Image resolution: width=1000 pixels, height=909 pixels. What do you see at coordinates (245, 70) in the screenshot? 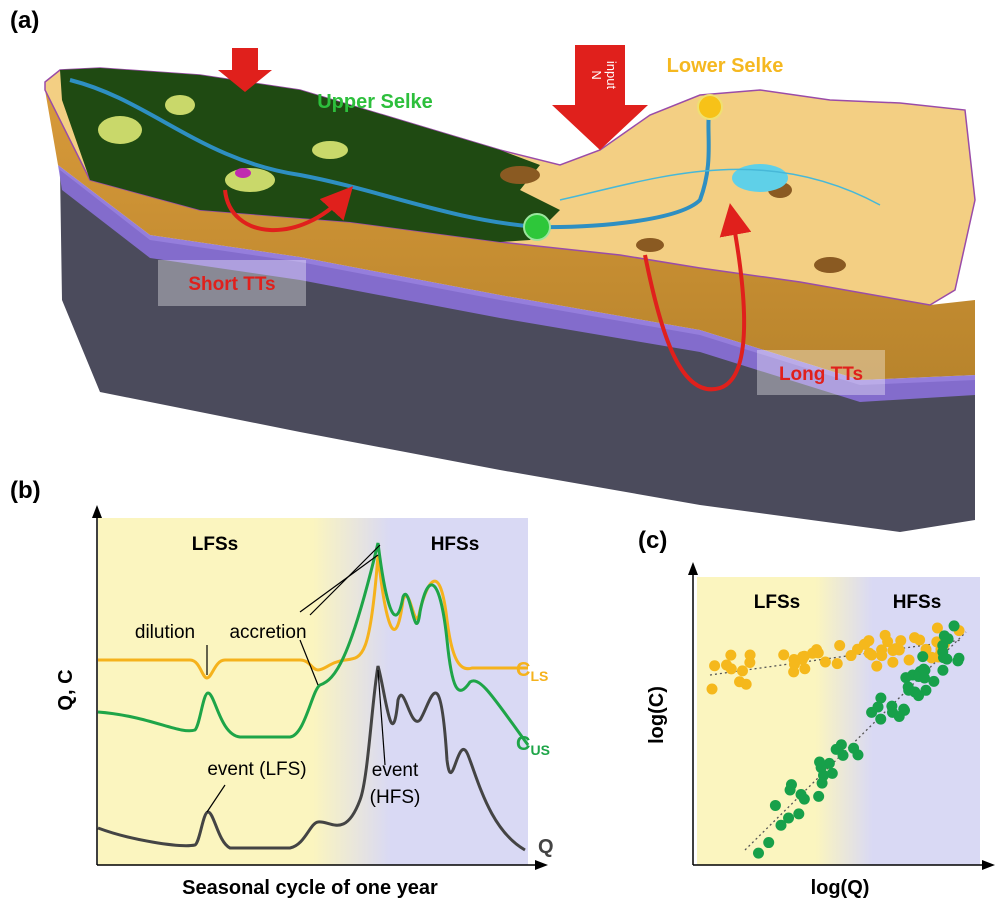
I see `input-arrow` at bounding box center [245, 70].